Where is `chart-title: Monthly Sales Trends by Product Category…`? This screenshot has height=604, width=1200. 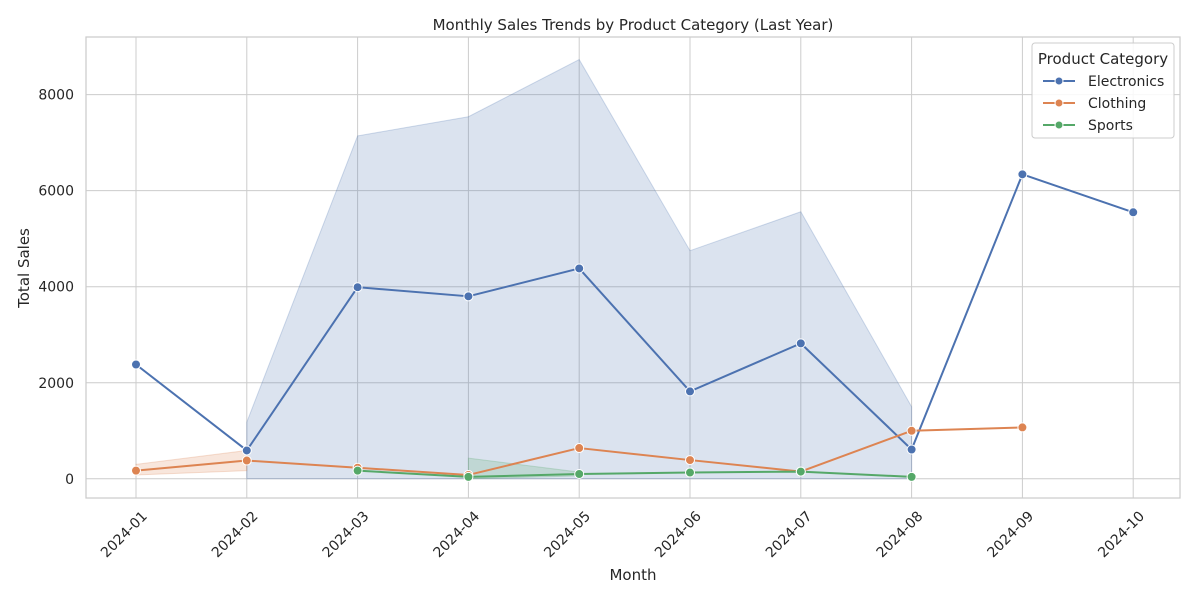
chart-title: Monthly Sales Trends by Product Category… is located at coordinates (633, 25).